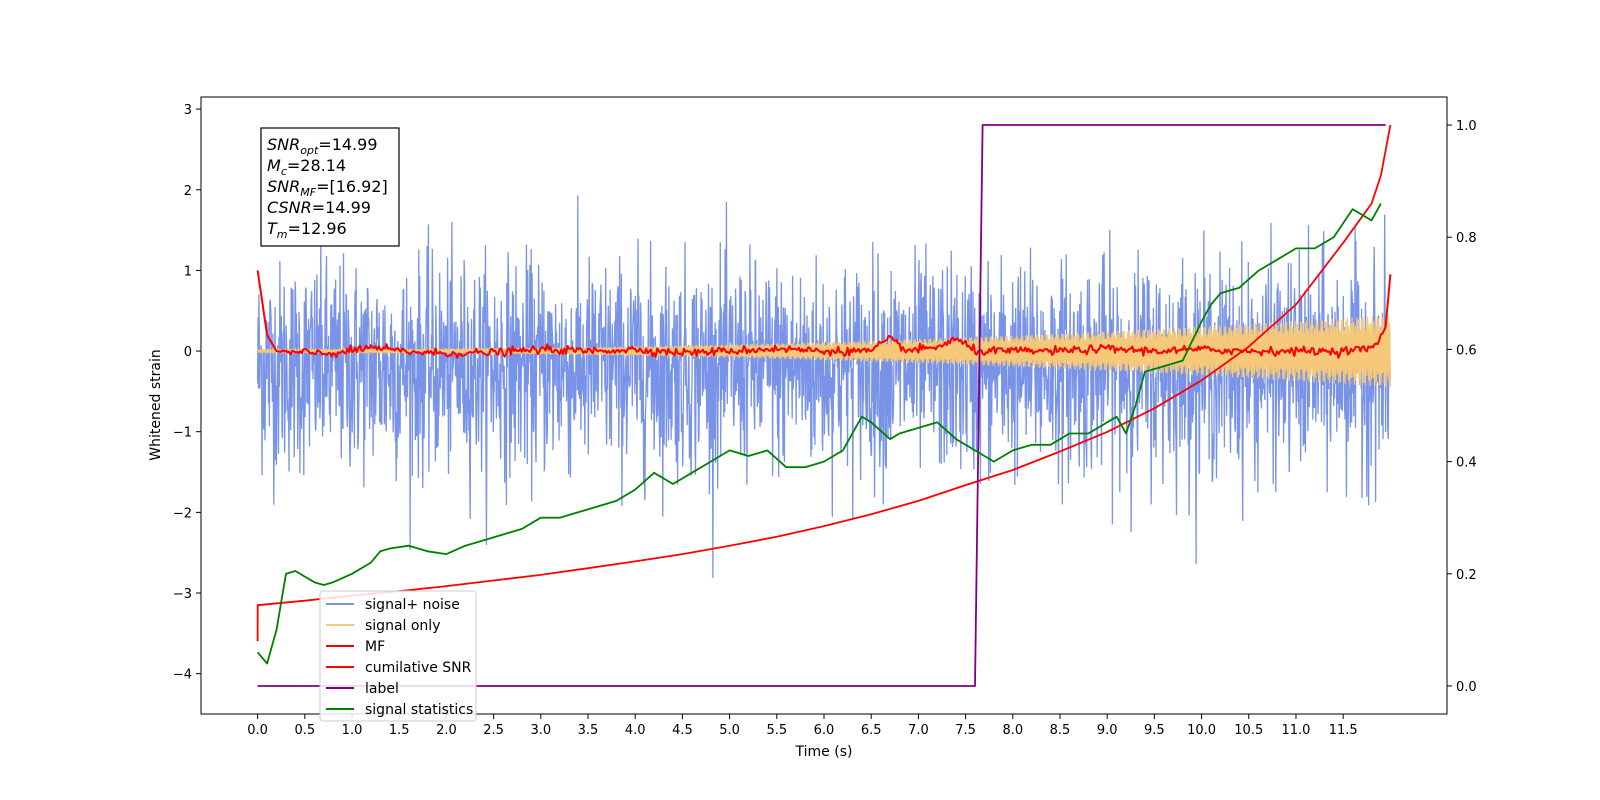  What do you see at coordinates (317, 228) in the screenshot?
I see `annotation-value: =12.96` at bounding box center [317, 228].